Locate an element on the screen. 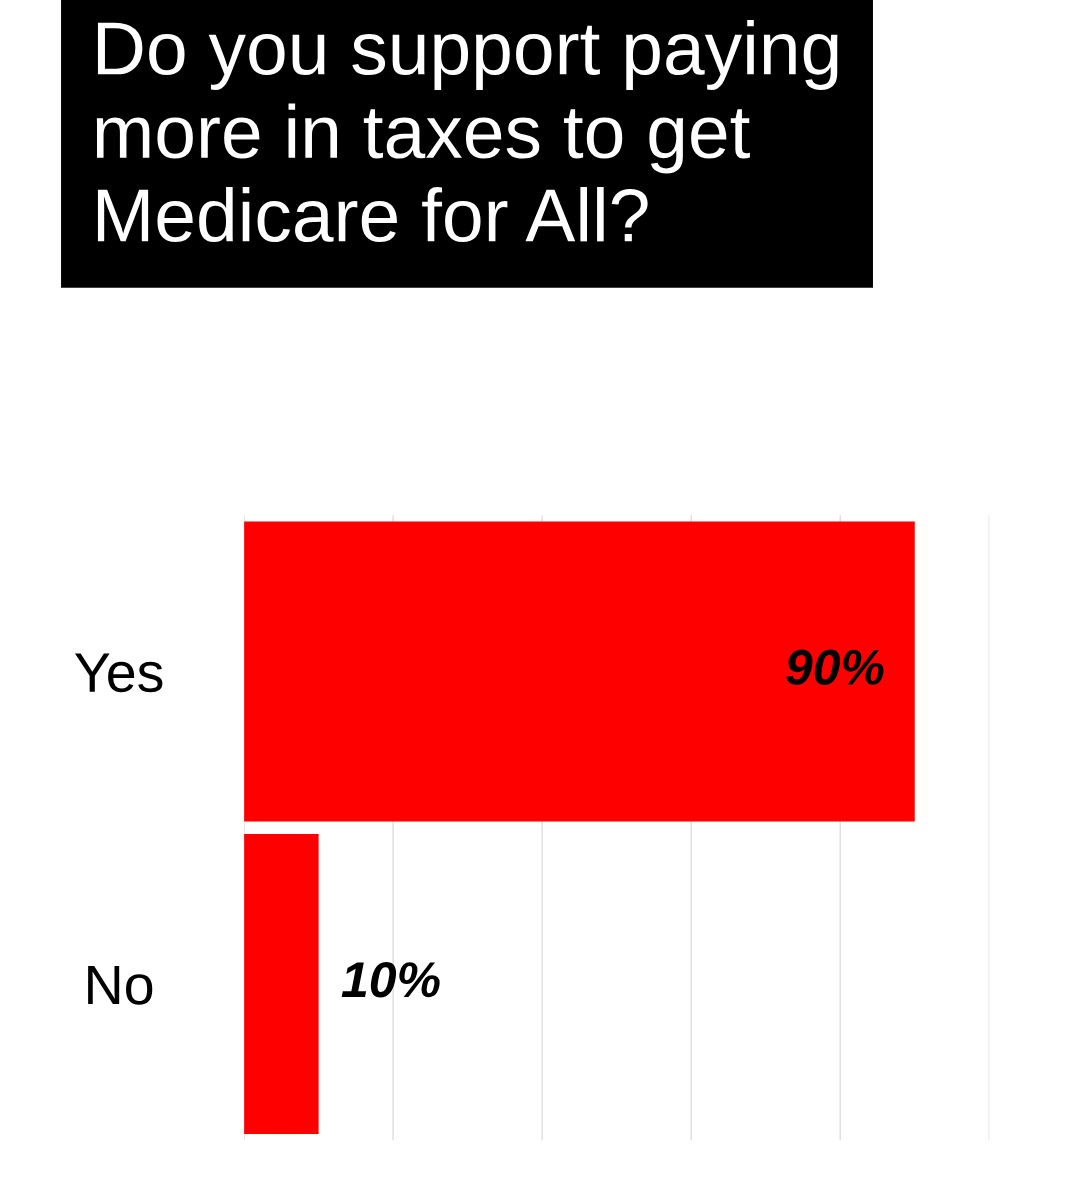  data-label: 10% is located at coordinates (390, 979).